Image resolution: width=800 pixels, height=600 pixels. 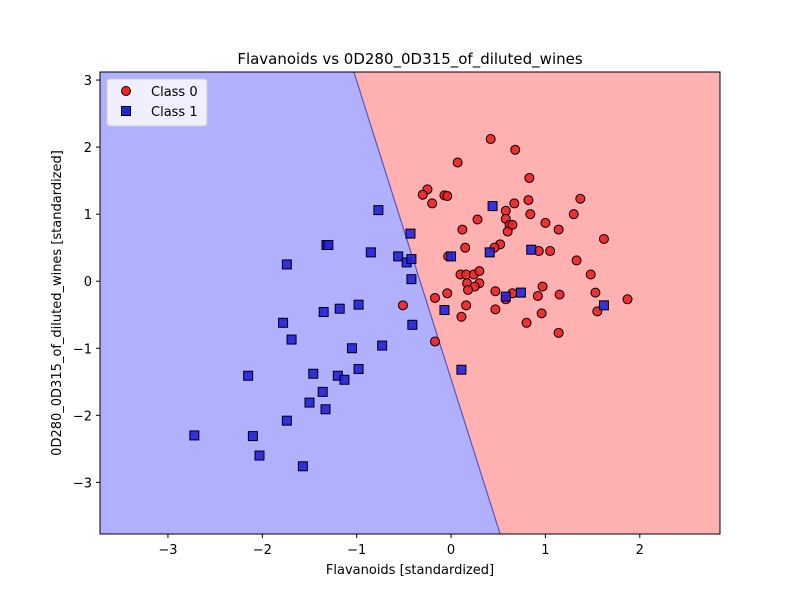 What do you see at coordinates (82, 349) in the screenshot?
I see `y-tick-label: −1` at bounding box center [82, 349].